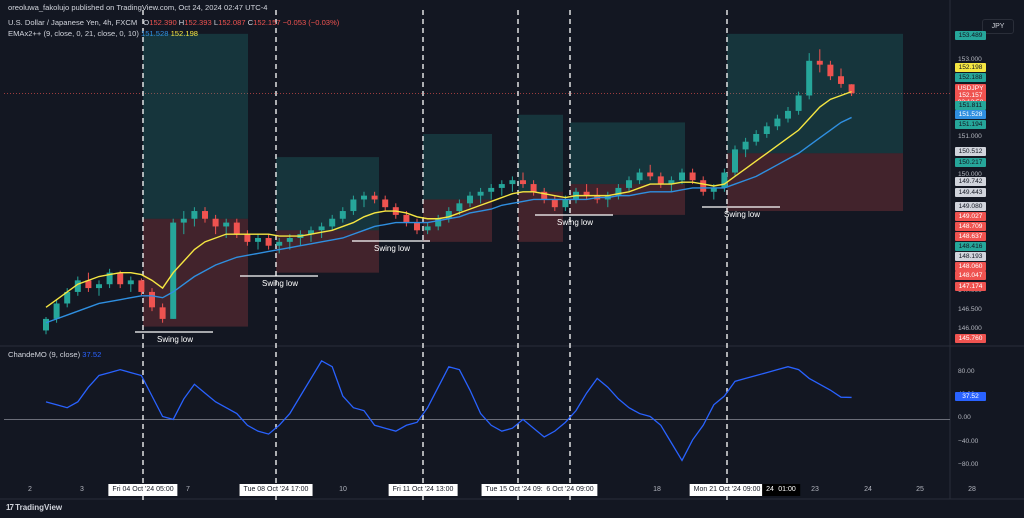  Describe the element at coordinates (970, 136) in the screenshot. I see `price-tick-2: 151.000` at that location.